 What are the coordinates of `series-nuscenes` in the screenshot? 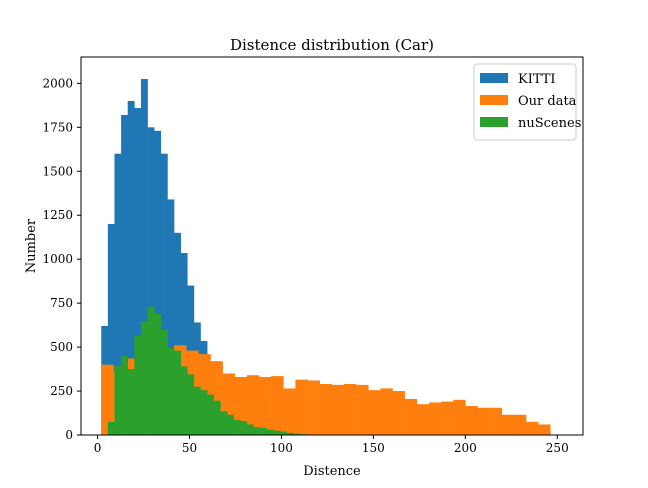 It's located at (207, 370).